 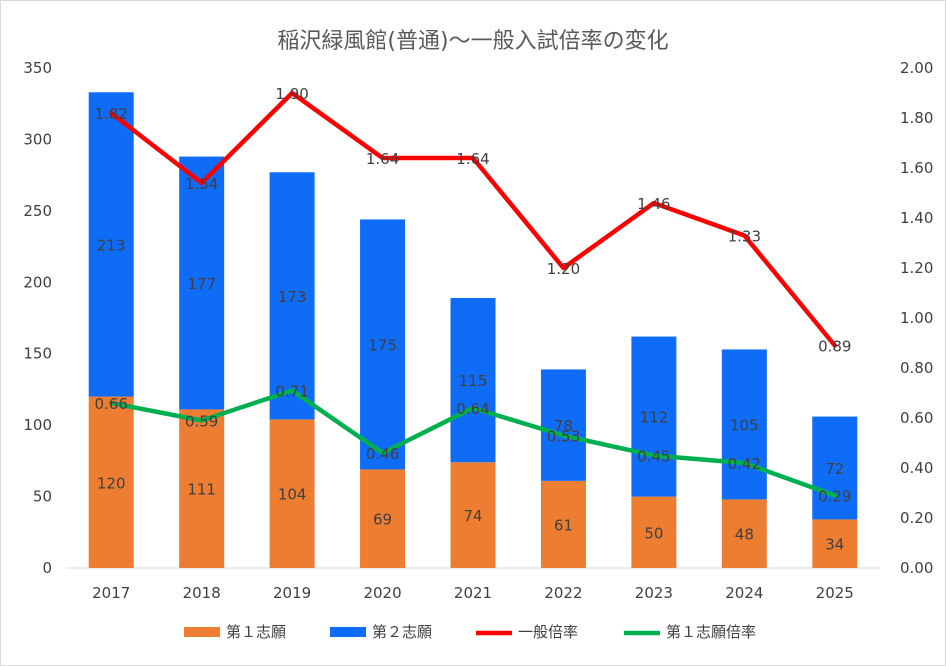 I want to click on legend: 第１志願 第２志願 一般倍率 第１志願倍率, so click(x=470, y=632).